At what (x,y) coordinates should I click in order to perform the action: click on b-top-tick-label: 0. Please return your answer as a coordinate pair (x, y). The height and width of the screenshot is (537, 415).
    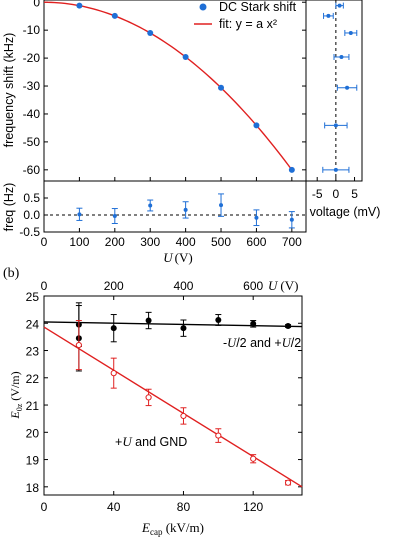
    Looking at the image, I should click on (44, 286).